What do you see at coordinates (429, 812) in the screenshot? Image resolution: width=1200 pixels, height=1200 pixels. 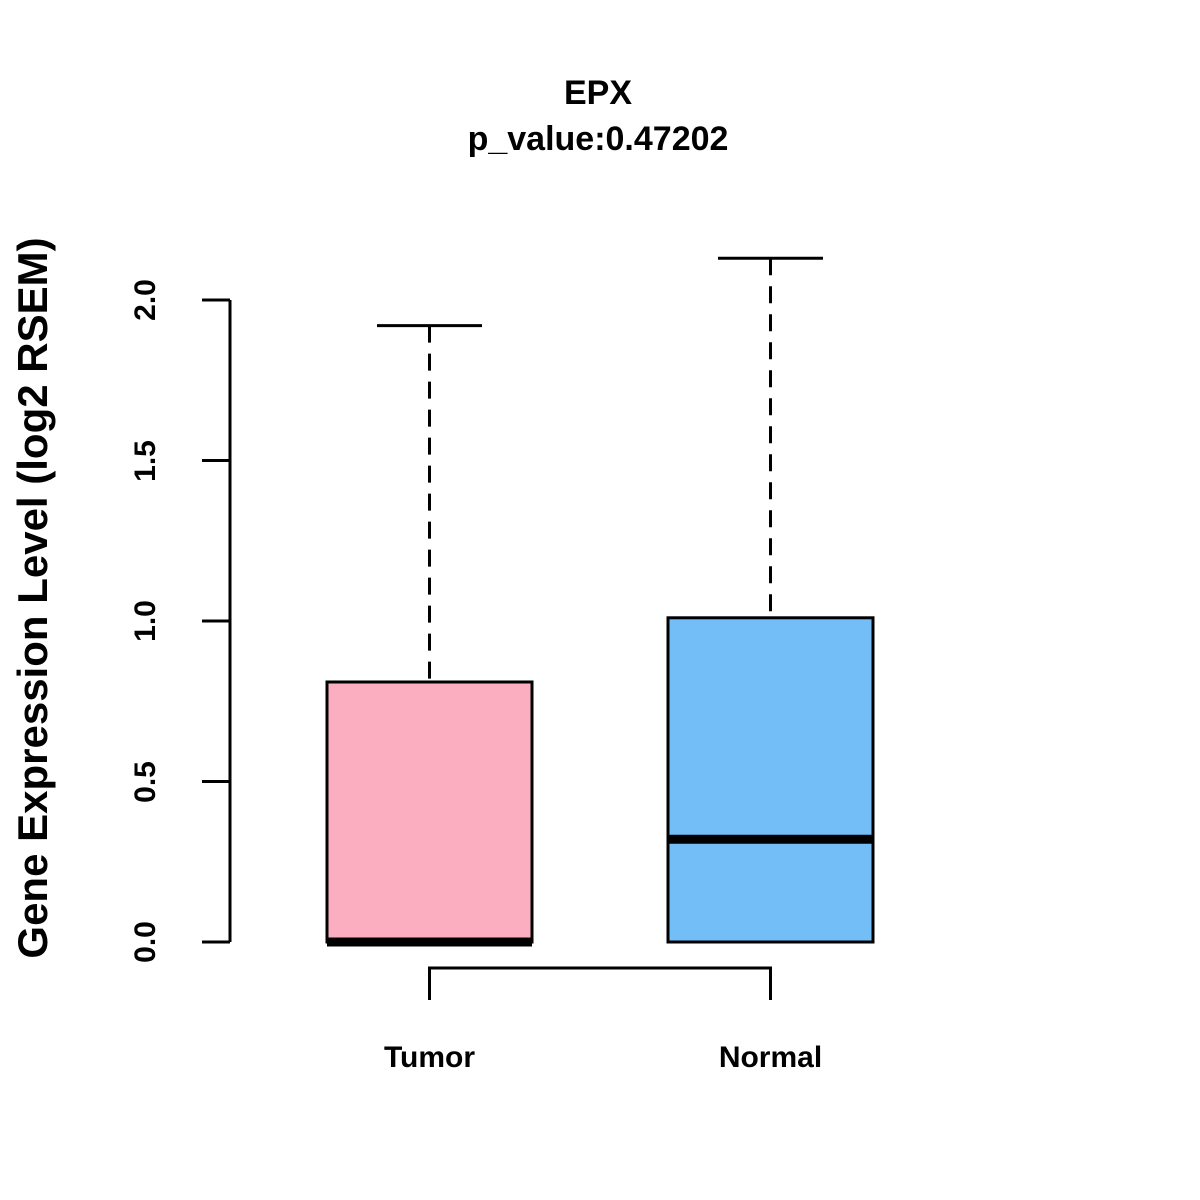 I see `box-tumor` at bounding box center [429, 812].